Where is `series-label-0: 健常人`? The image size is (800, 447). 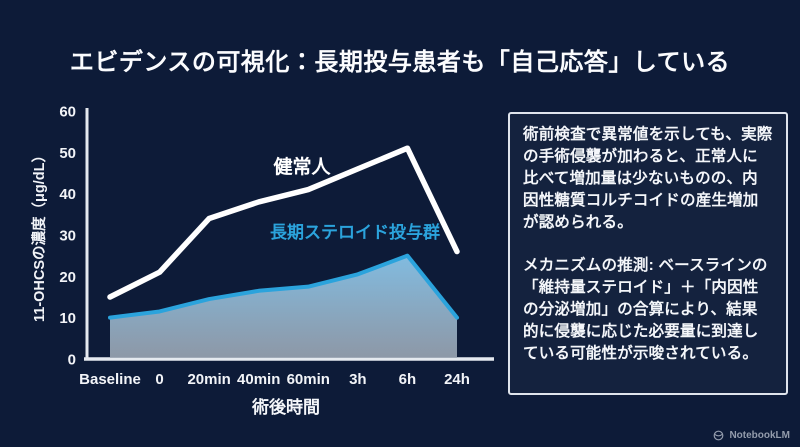
series-label-0: 健常人 is located at coordinates (301, 166).